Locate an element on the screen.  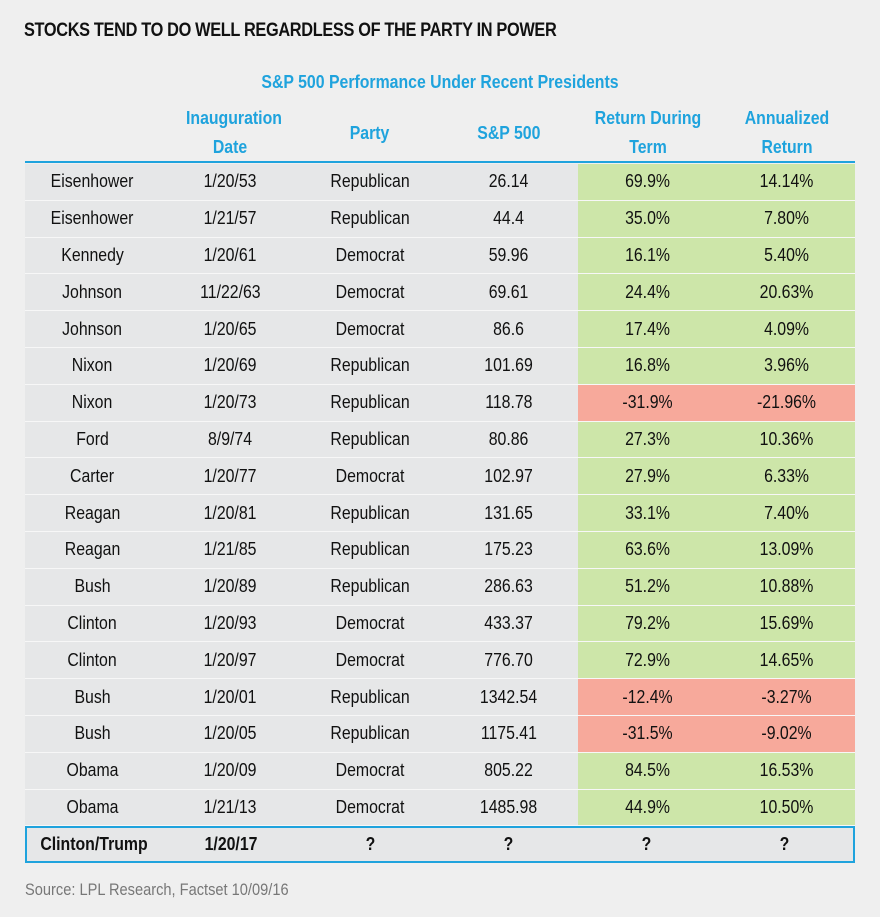
cell-return-during-term: 24.4% is located at coordinates (648, 292).